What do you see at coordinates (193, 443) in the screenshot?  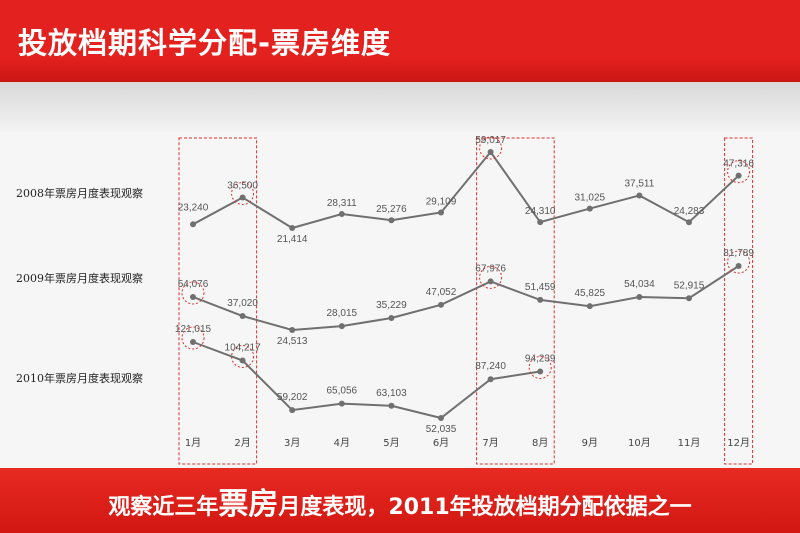 I see `x-tick-label: 1月` at bounding box center [193, 443].